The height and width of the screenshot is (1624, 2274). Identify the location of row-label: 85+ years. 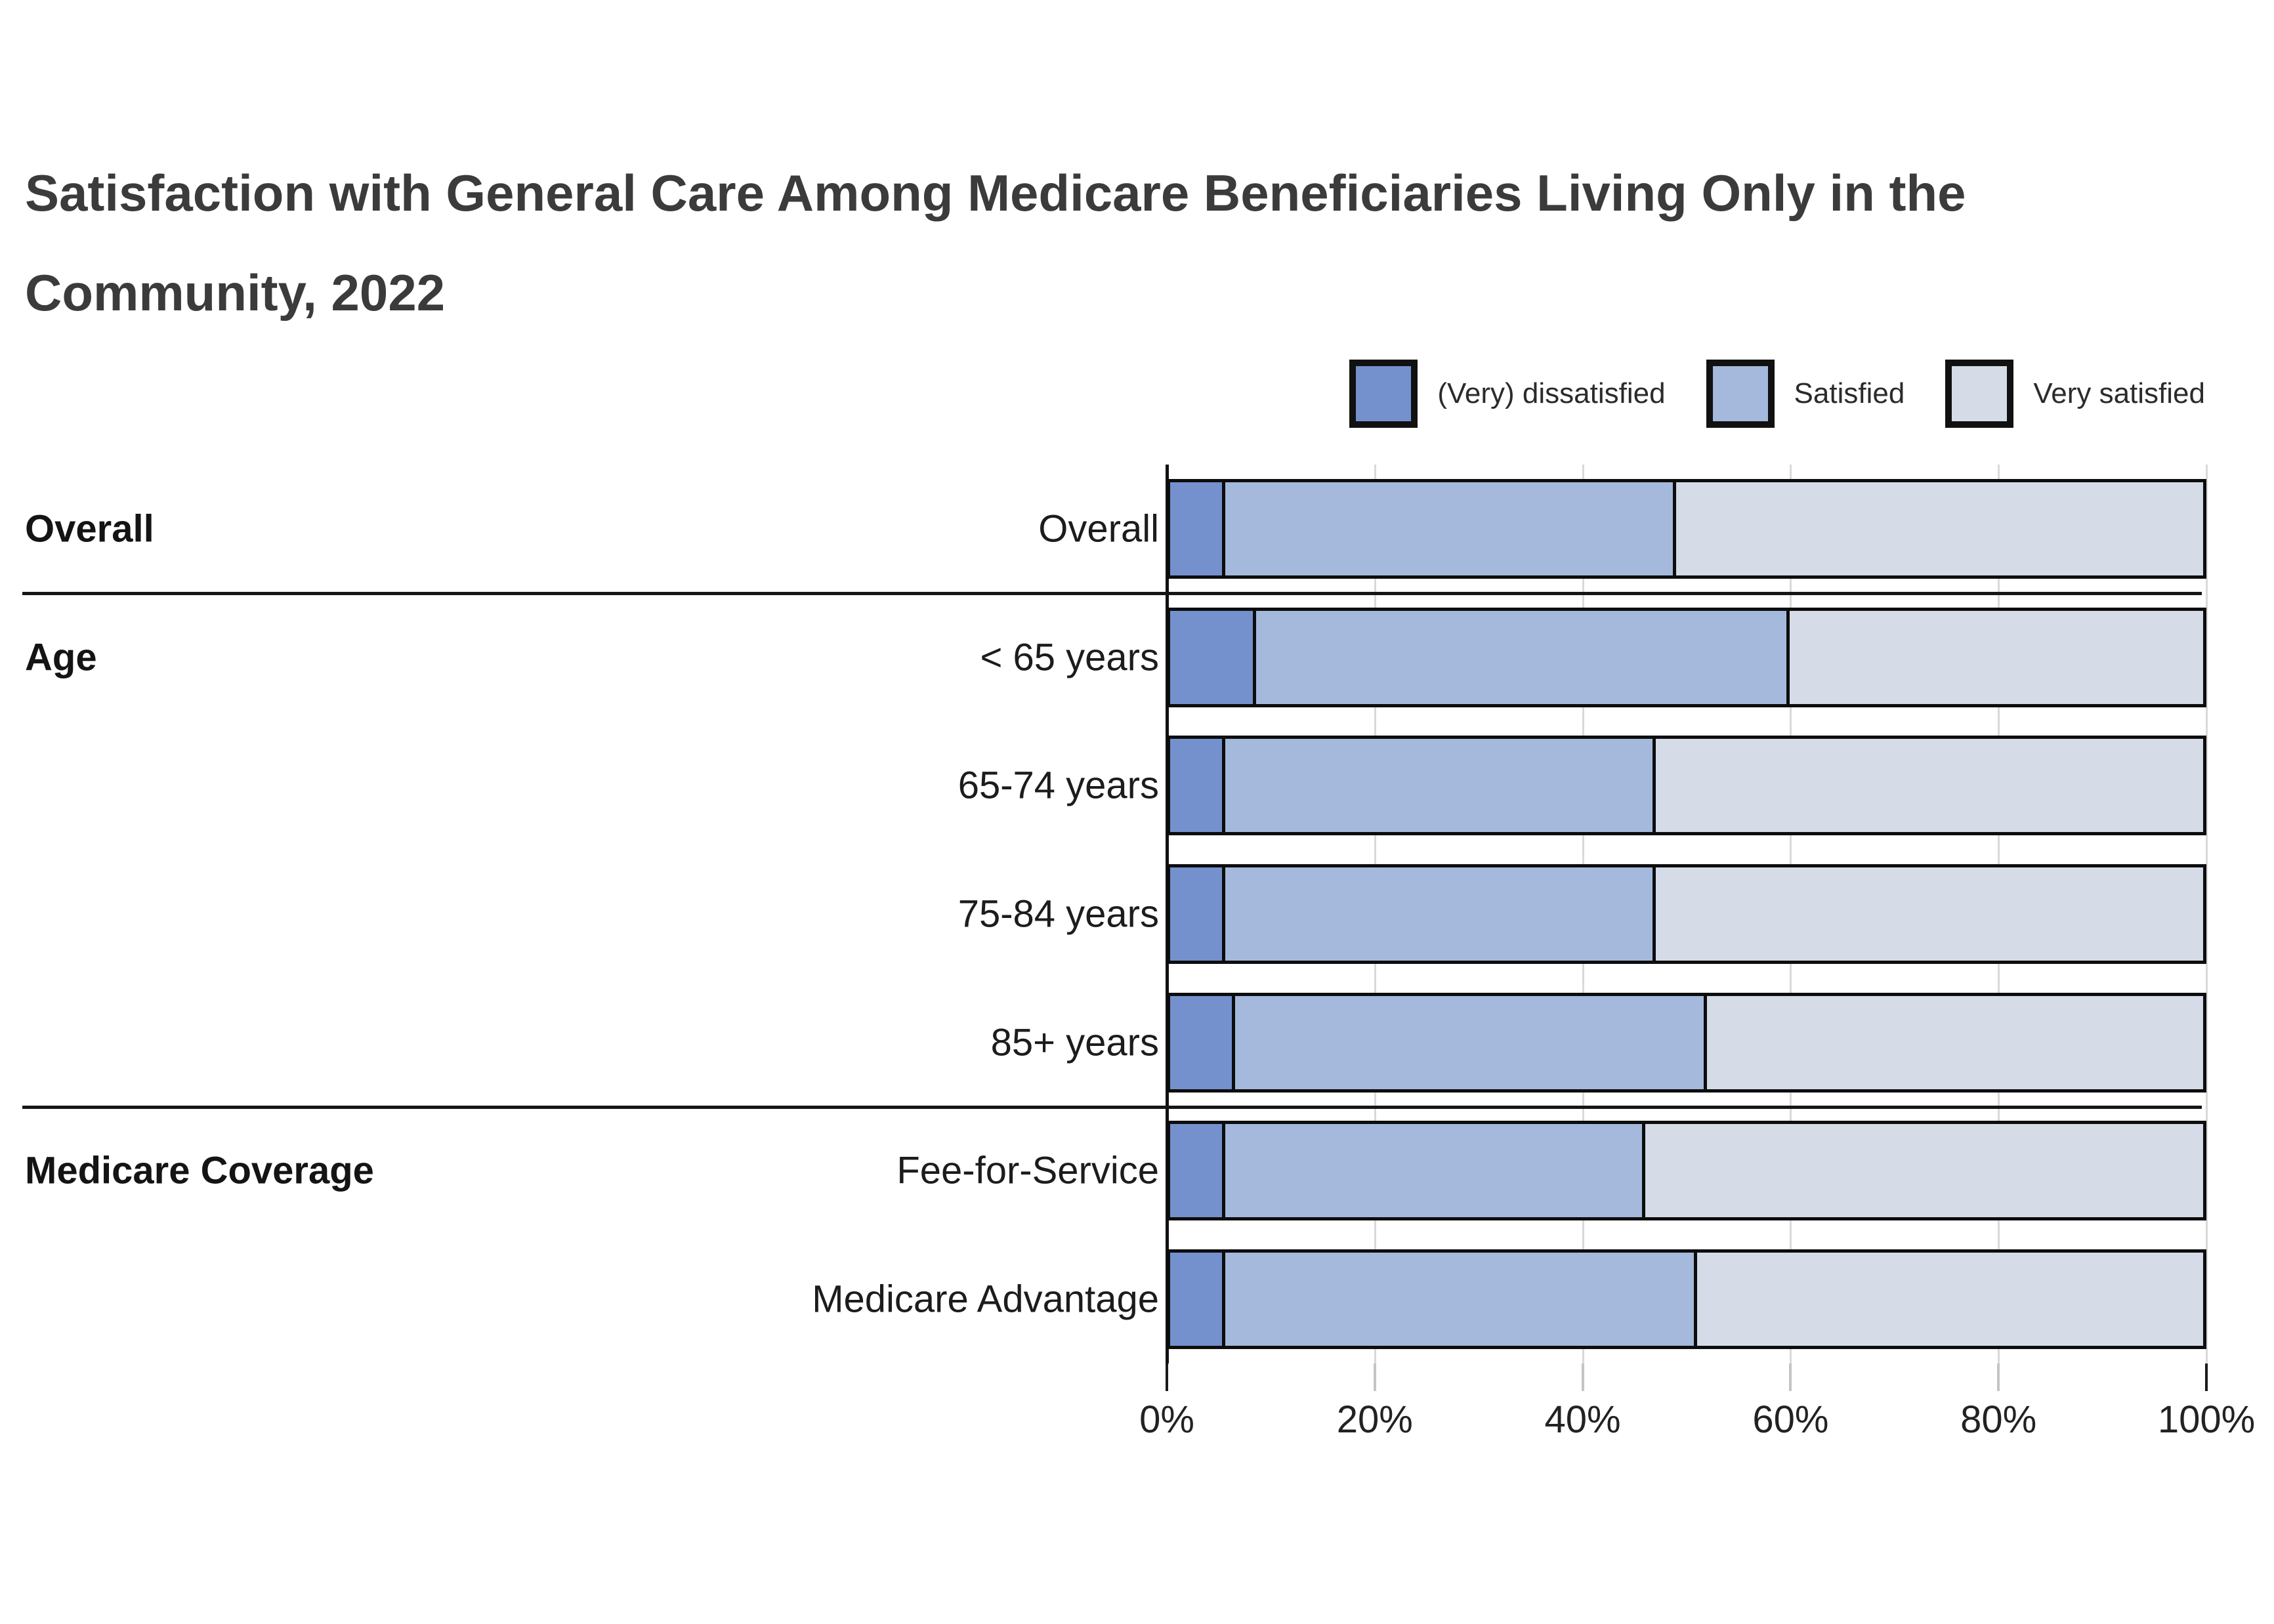
(1074, 1042).